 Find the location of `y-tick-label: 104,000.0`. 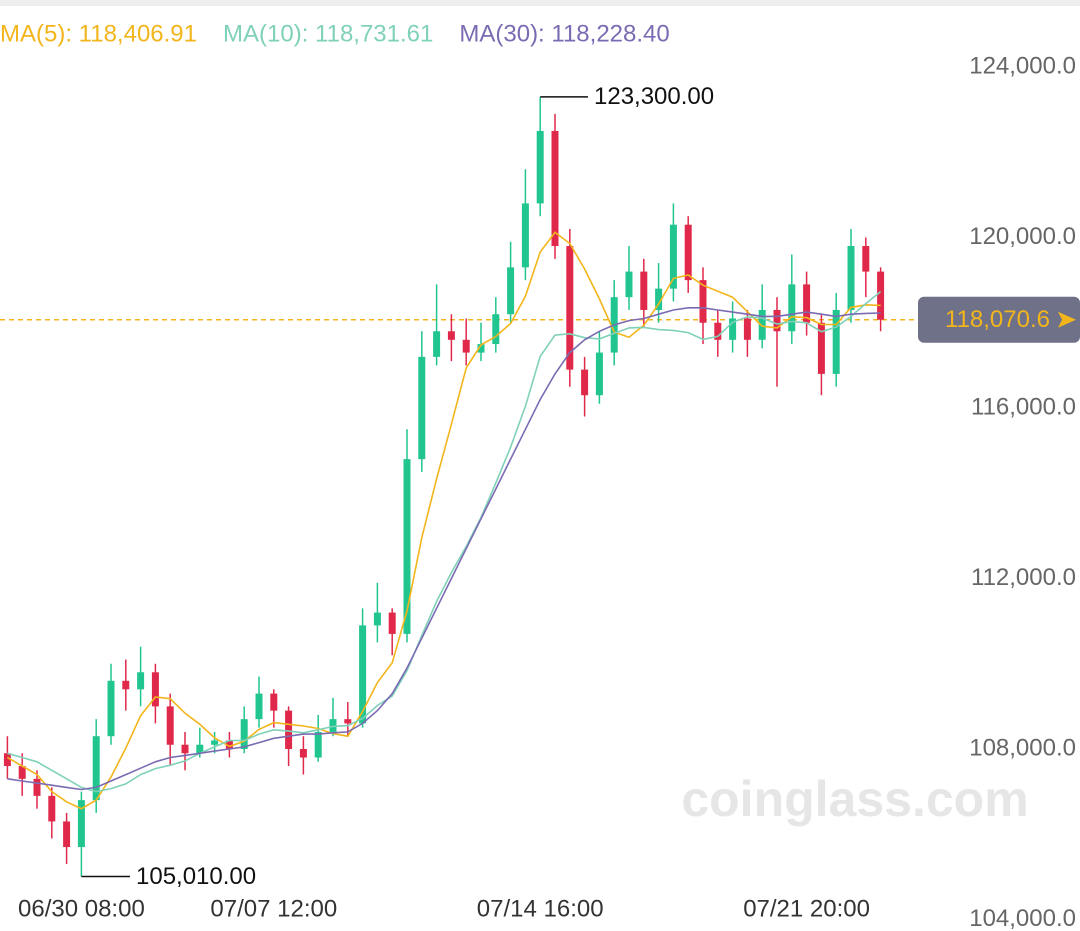

y-tick-label: 104,000.0 is located at coordinates (1022, 918).